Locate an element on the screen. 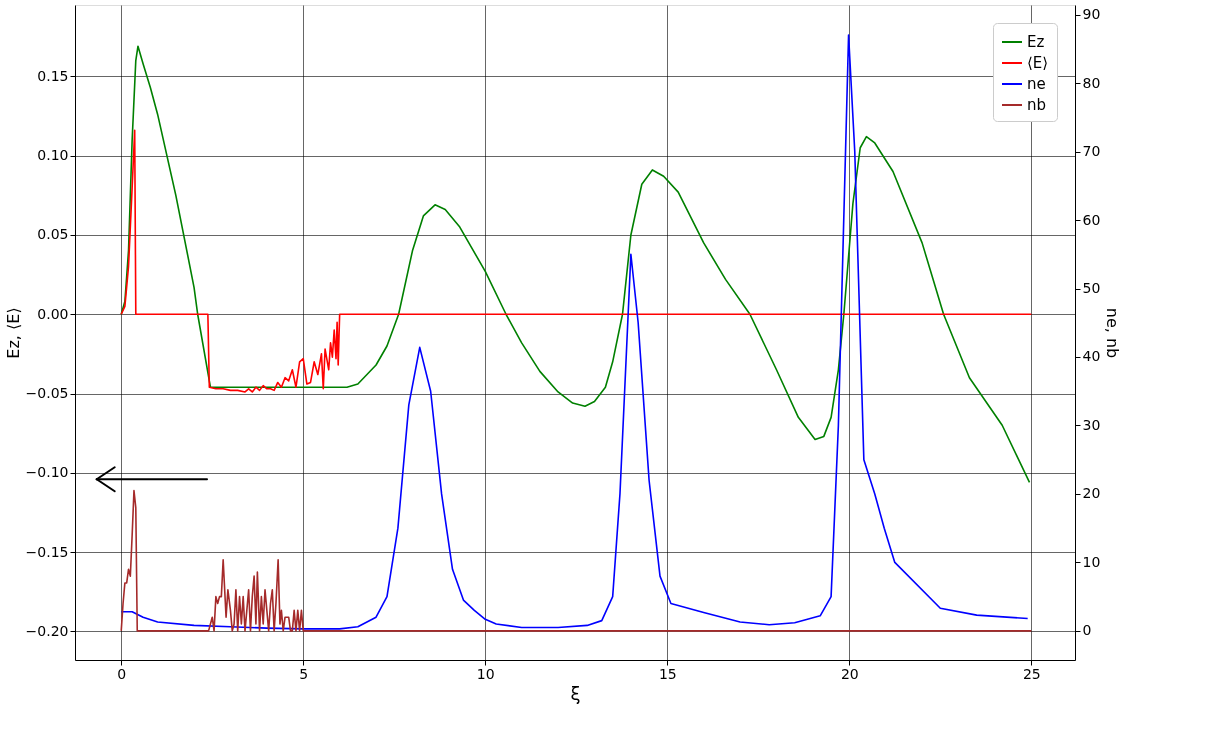 The height and width of the screenshot is (751, 1215). y-tick-label: 0.00 is located at coordinates (53, 313).